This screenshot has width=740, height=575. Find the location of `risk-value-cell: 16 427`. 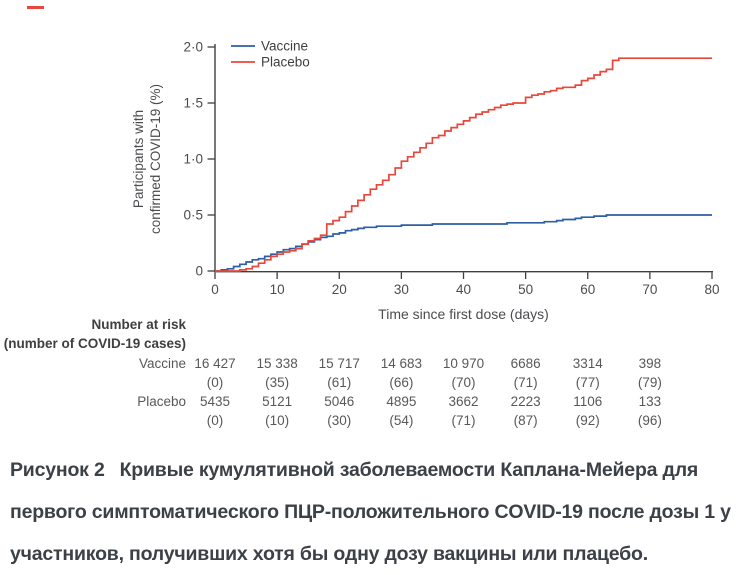

risk-value-cell: 16 427 is located at coordinates (215, 363).